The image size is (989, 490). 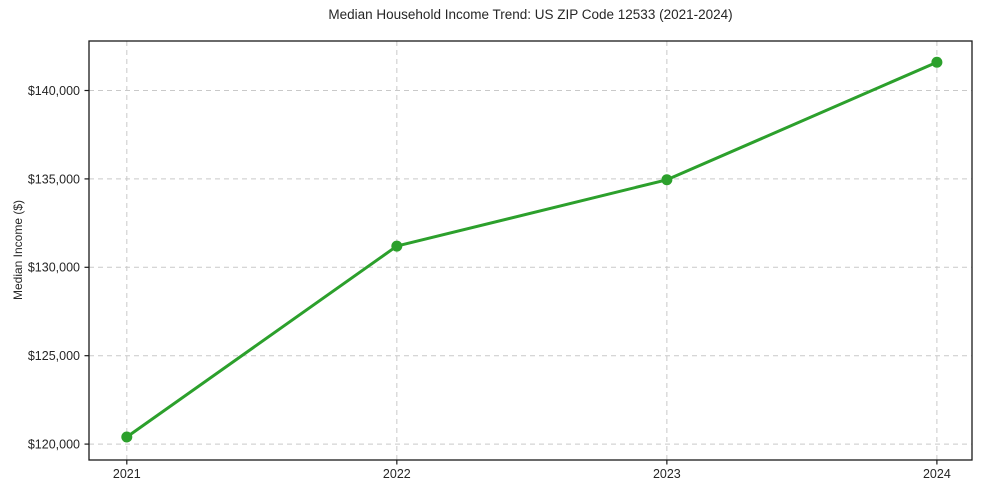 I want to click on y-tick-label: $120,000, so click(x=54, y=444).